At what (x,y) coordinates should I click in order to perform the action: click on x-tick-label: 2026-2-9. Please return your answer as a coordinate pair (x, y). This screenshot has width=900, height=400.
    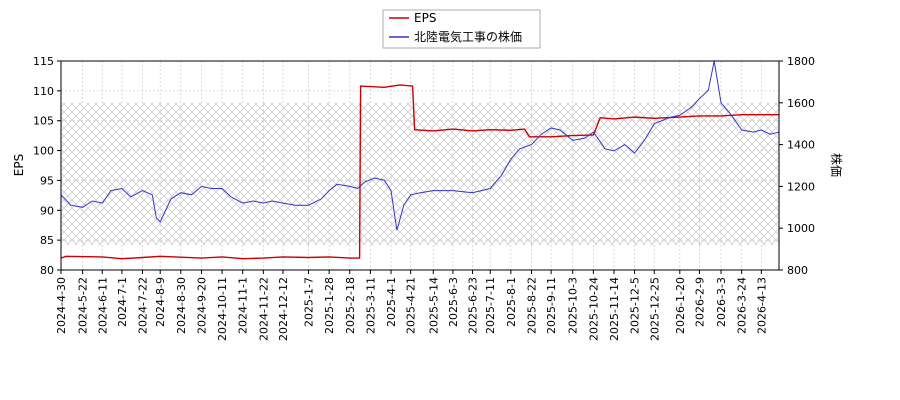
    Looking at the image, I should click on (699, 302).